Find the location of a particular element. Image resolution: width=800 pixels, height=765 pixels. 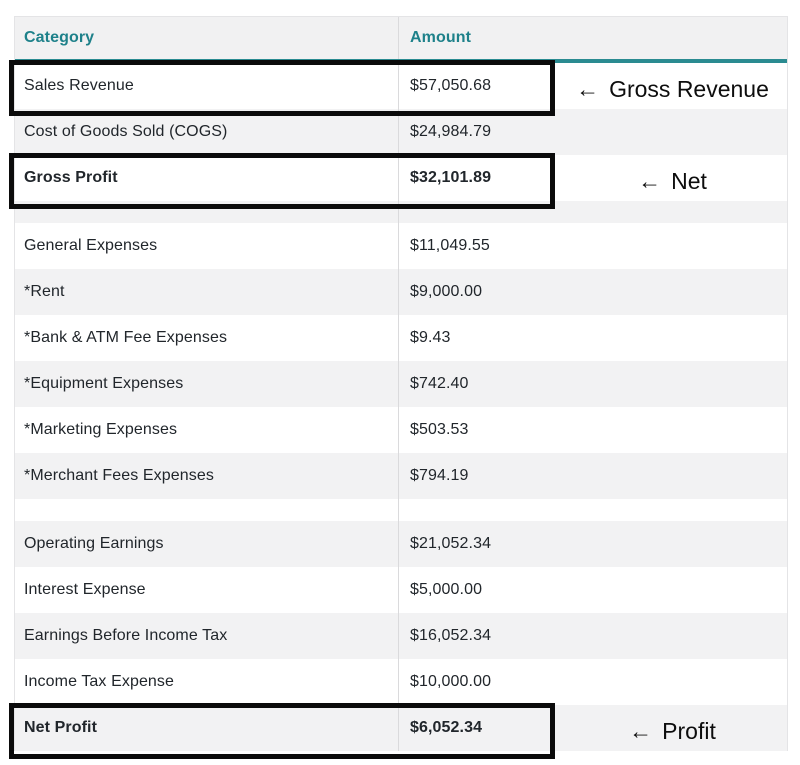

category-cell: *Equipment Expenses is located at coordinates (207, 384).